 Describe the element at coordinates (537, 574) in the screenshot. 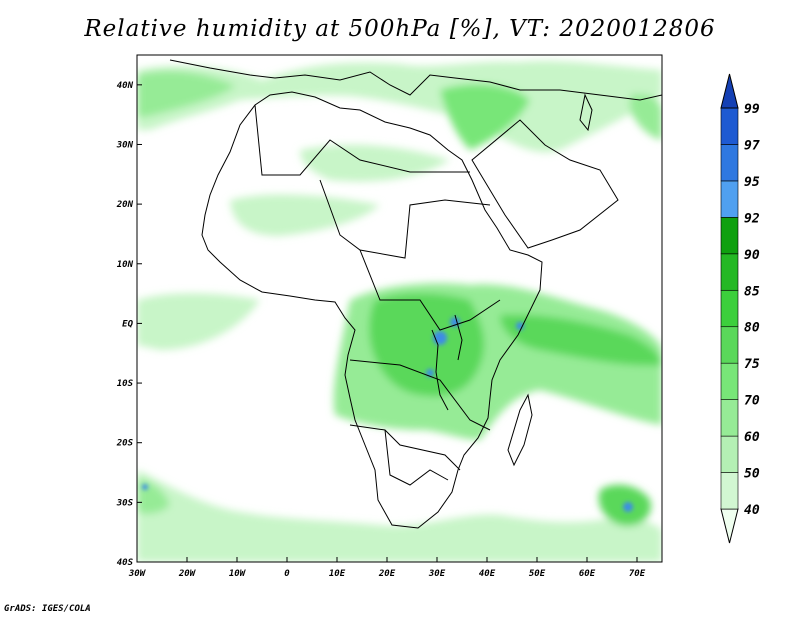

I see `lon-tick-label: 50E` at that location.